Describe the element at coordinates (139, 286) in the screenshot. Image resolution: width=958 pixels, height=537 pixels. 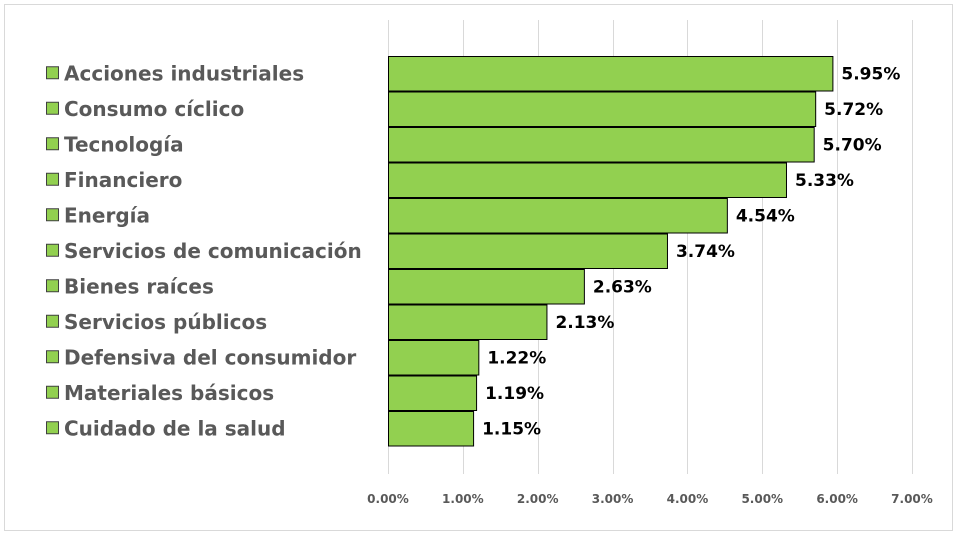
I see `category-label: Bienes raíces` at that location.